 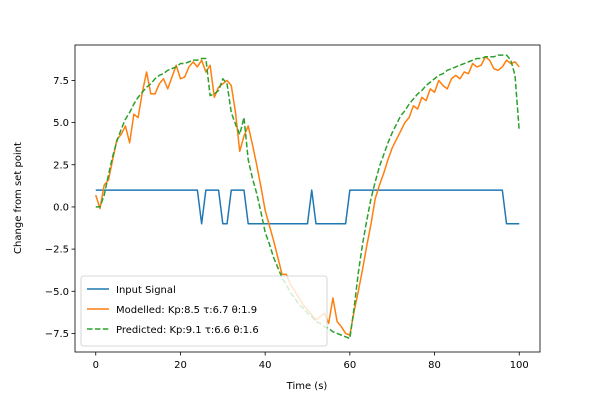 What do you see at coordinates (434, 365) in the screenshot?
I see `x-tick-label: 80` at bounding box center [434, 365].